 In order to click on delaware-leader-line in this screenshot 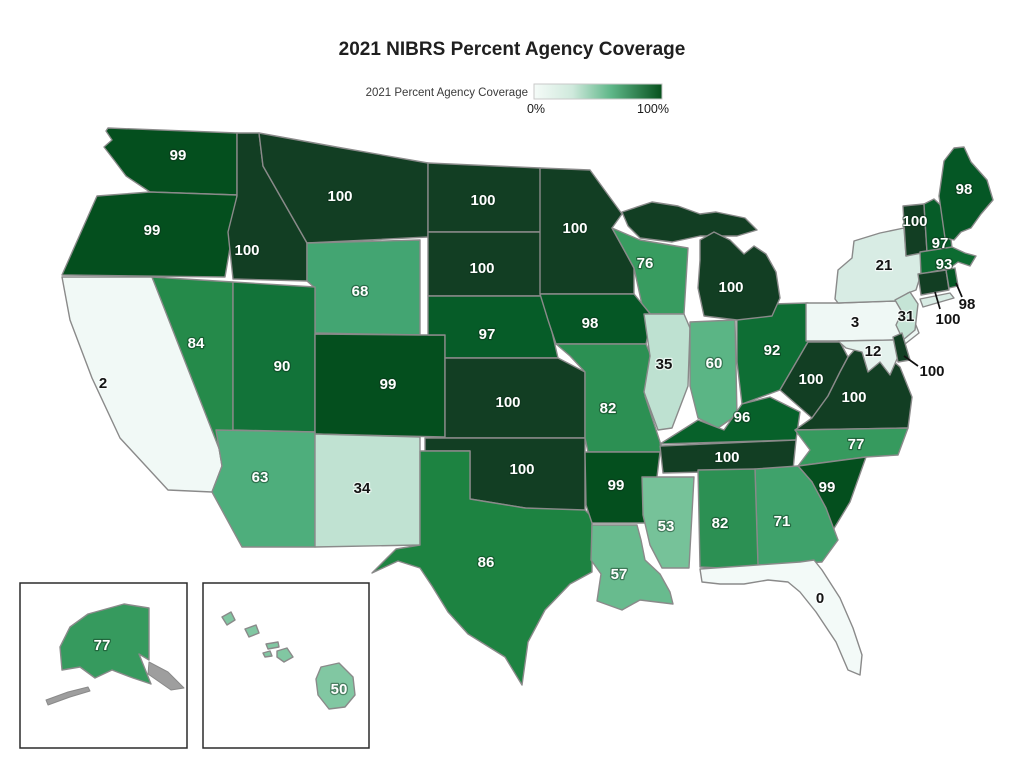, I will do `click(911, 361)`.